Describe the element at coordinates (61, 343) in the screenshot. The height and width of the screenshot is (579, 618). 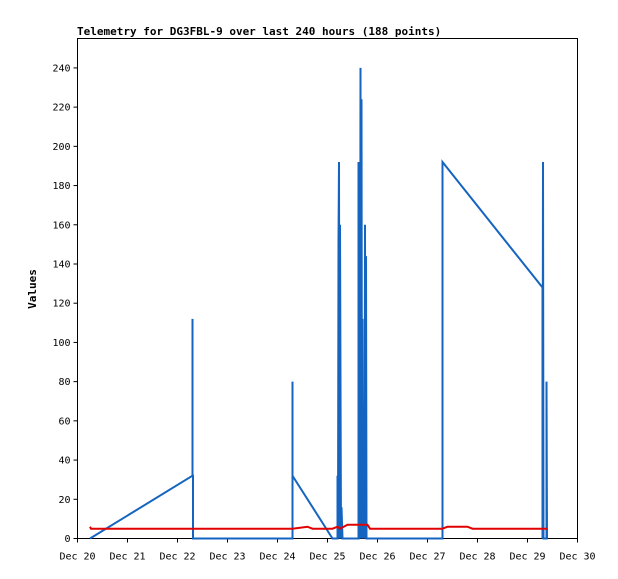
I see `y-tick-label: 100` at that location.